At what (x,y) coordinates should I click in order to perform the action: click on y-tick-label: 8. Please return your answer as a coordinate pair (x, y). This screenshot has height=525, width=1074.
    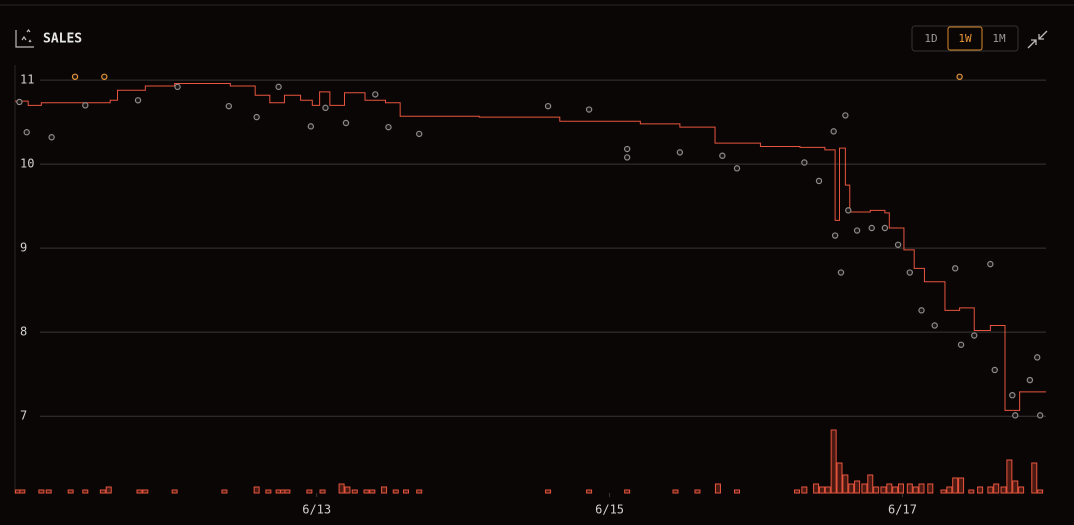
    Looking at the image, I should click on (23, 332).